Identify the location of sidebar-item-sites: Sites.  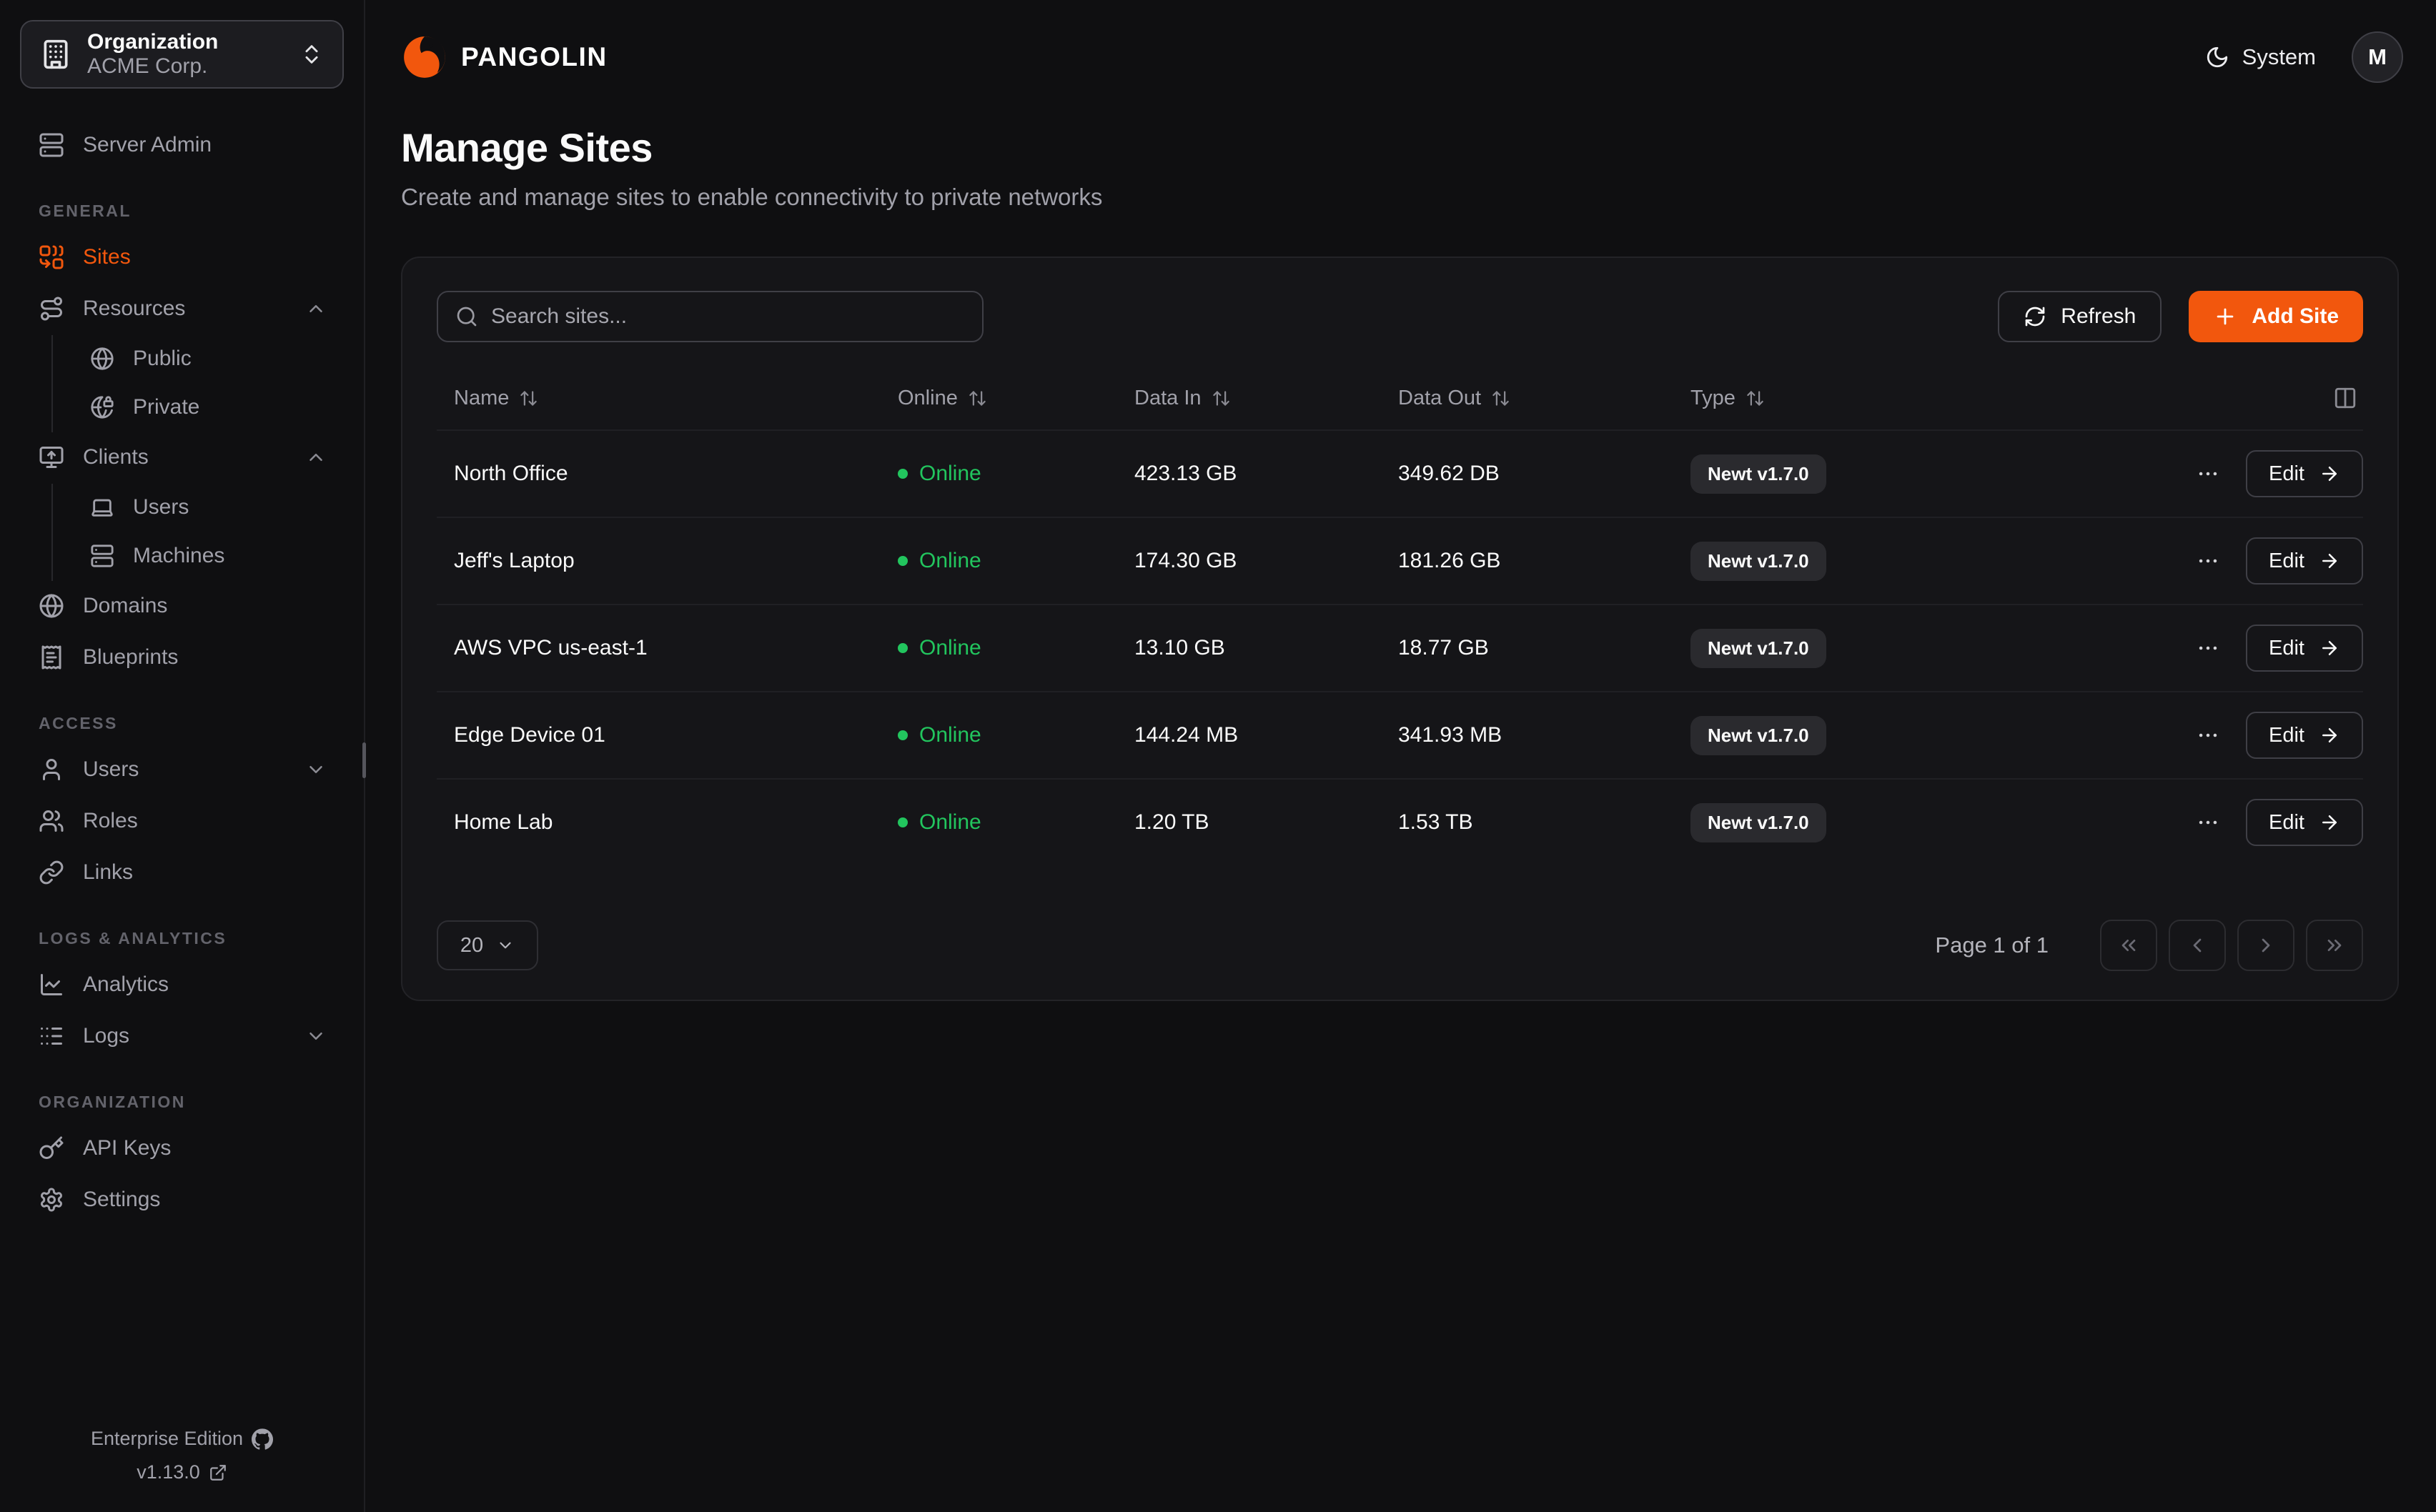
(182, 257).